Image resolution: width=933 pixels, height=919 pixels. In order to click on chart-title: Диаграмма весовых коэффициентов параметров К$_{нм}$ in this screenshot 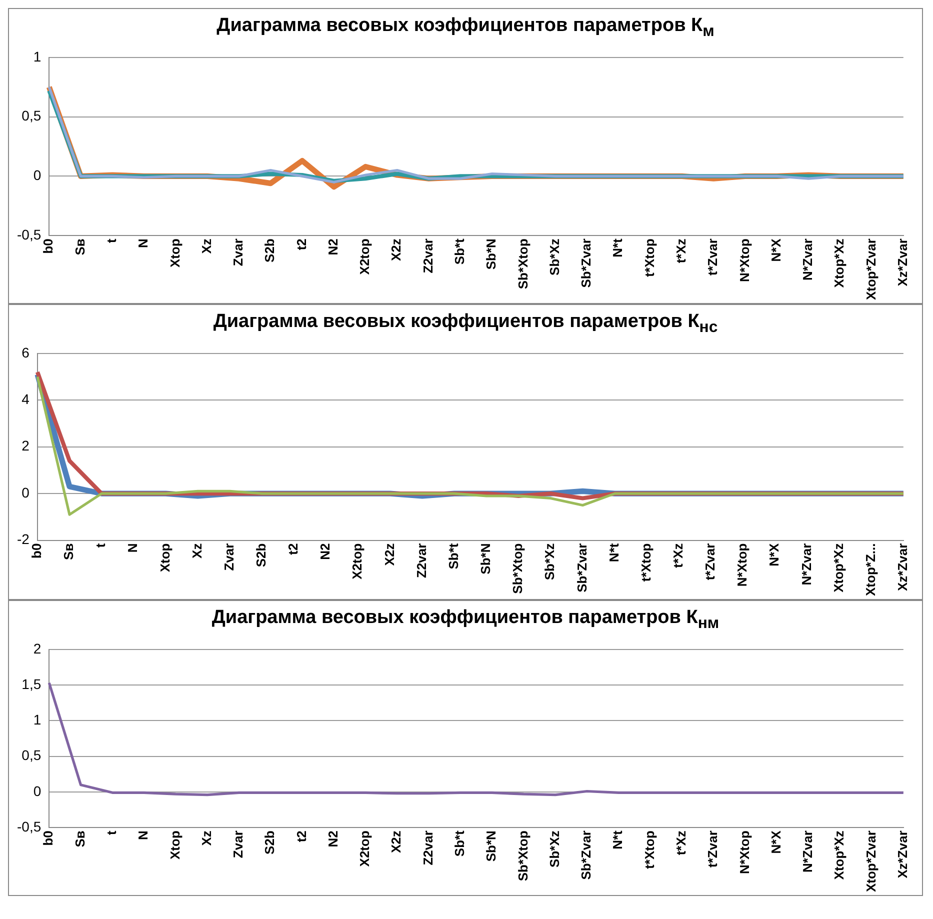, I will do `click(465, 619)`.